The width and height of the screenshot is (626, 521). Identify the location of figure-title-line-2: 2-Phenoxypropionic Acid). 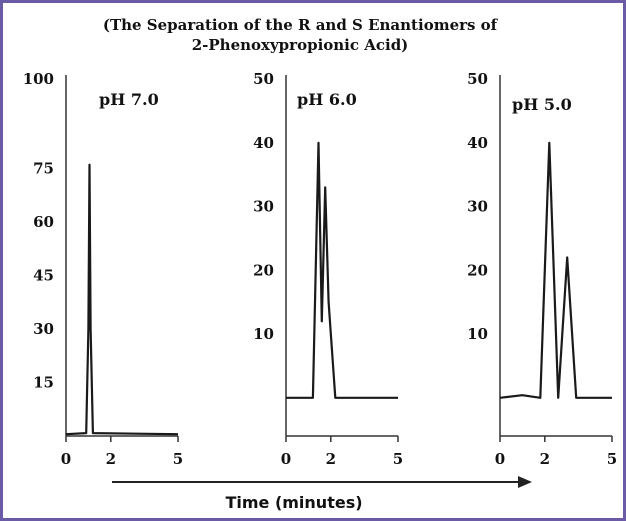
(300, 45).